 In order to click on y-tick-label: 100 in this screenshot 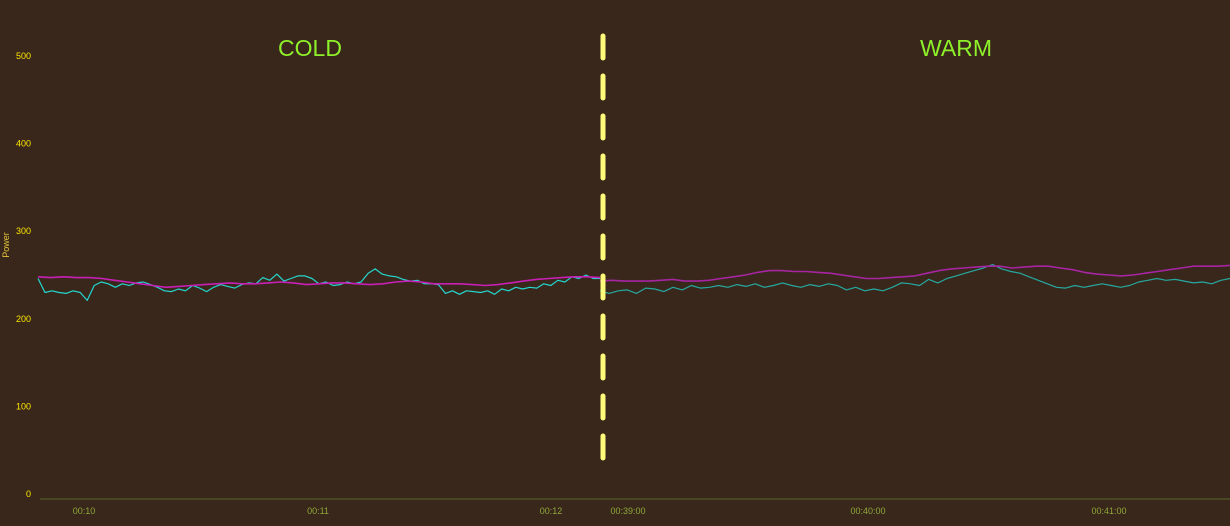, I will do `click(23, 406)`.